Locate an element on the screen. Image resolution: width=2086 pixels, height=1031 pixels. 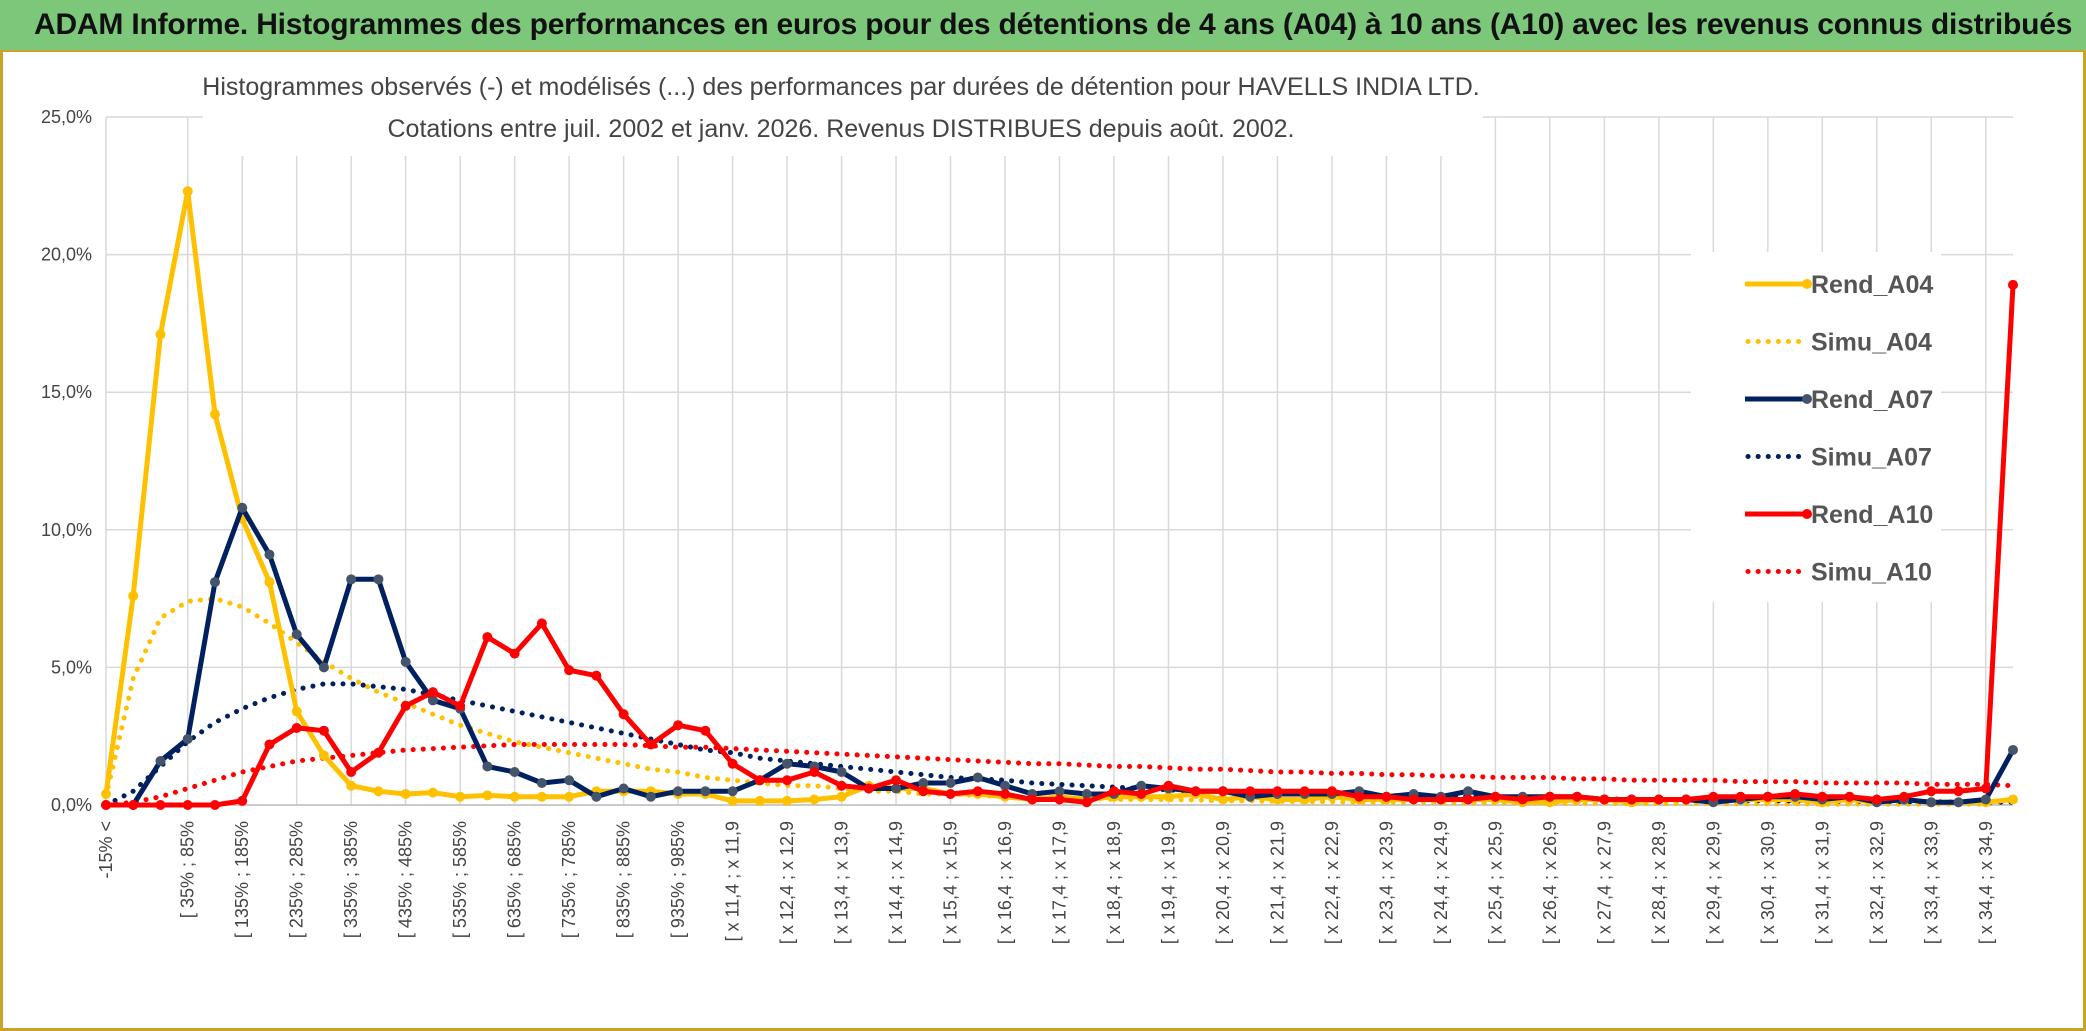
legend-item: Rend_A10 is located at coordinates (1839, 515).